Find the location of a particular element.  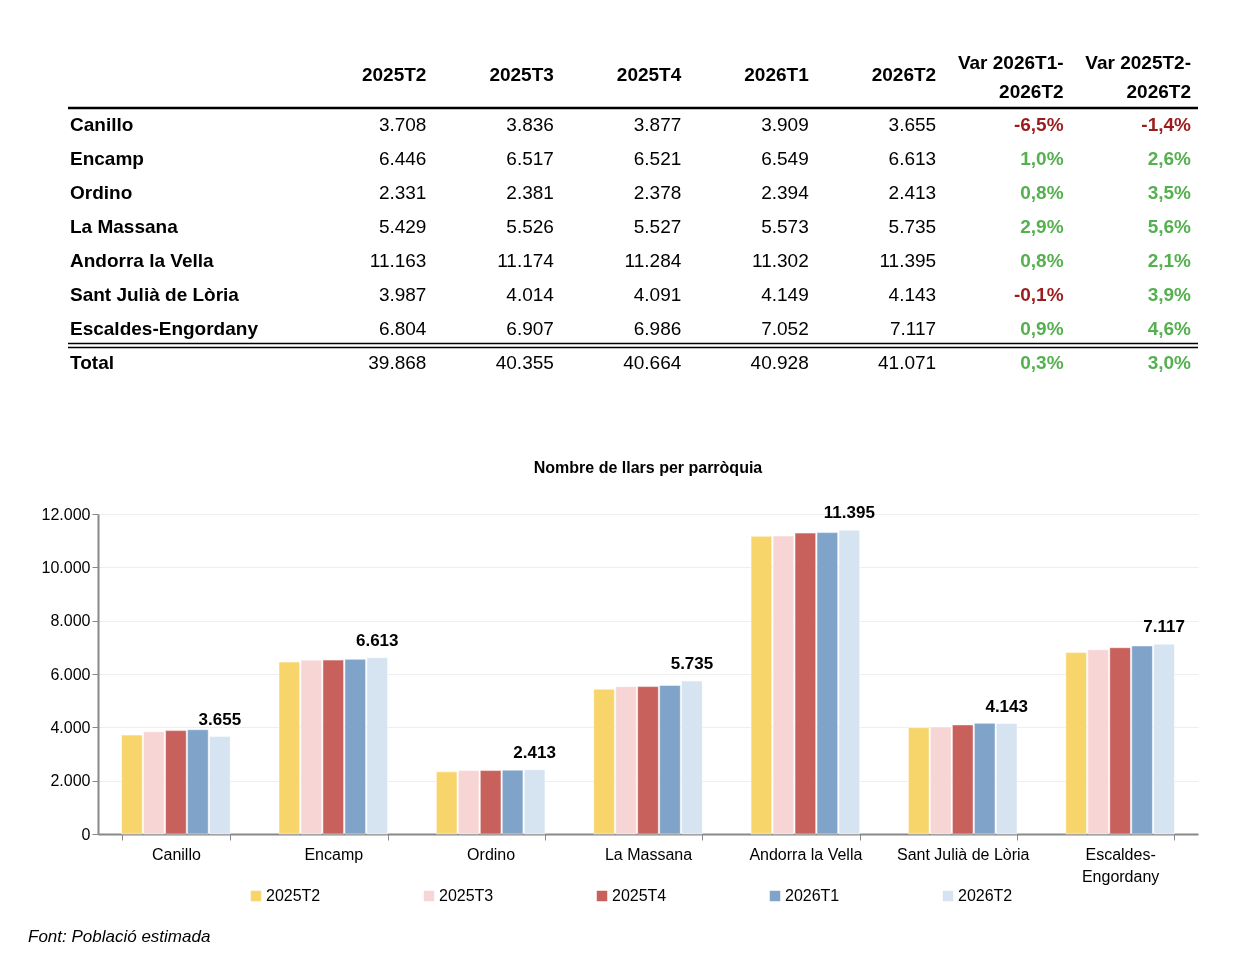

category-label: Ordino is located at coordinates (101, 192).